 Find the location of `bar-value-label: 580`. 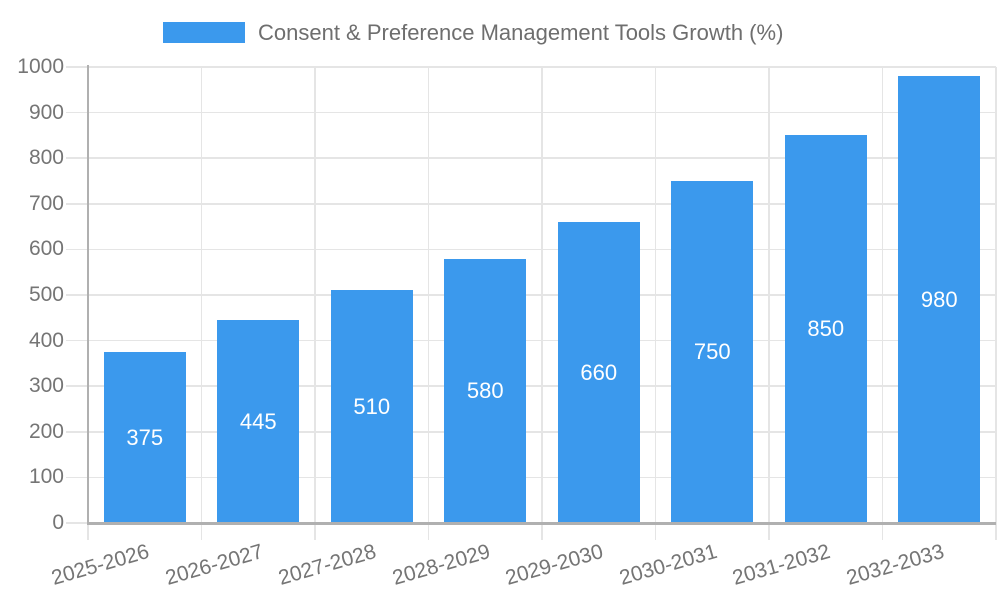

bar-value-label: 580 is located at coordinates (485, 390).